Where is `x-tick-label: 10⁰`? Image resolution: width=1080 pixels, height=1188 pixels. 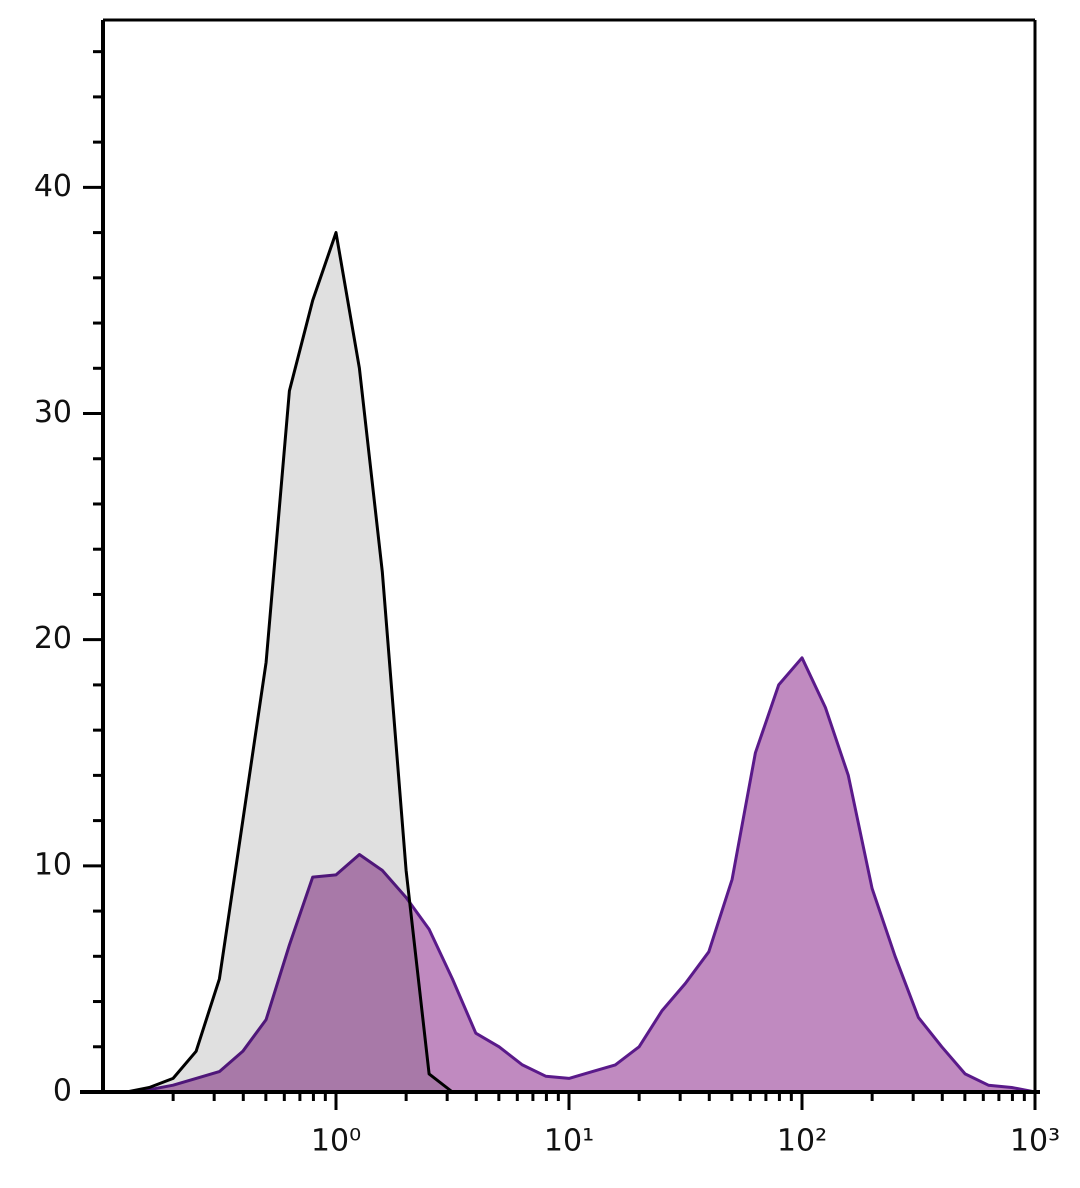
x-tick-label: 10⁰ is located at coordinates (336, 1141).